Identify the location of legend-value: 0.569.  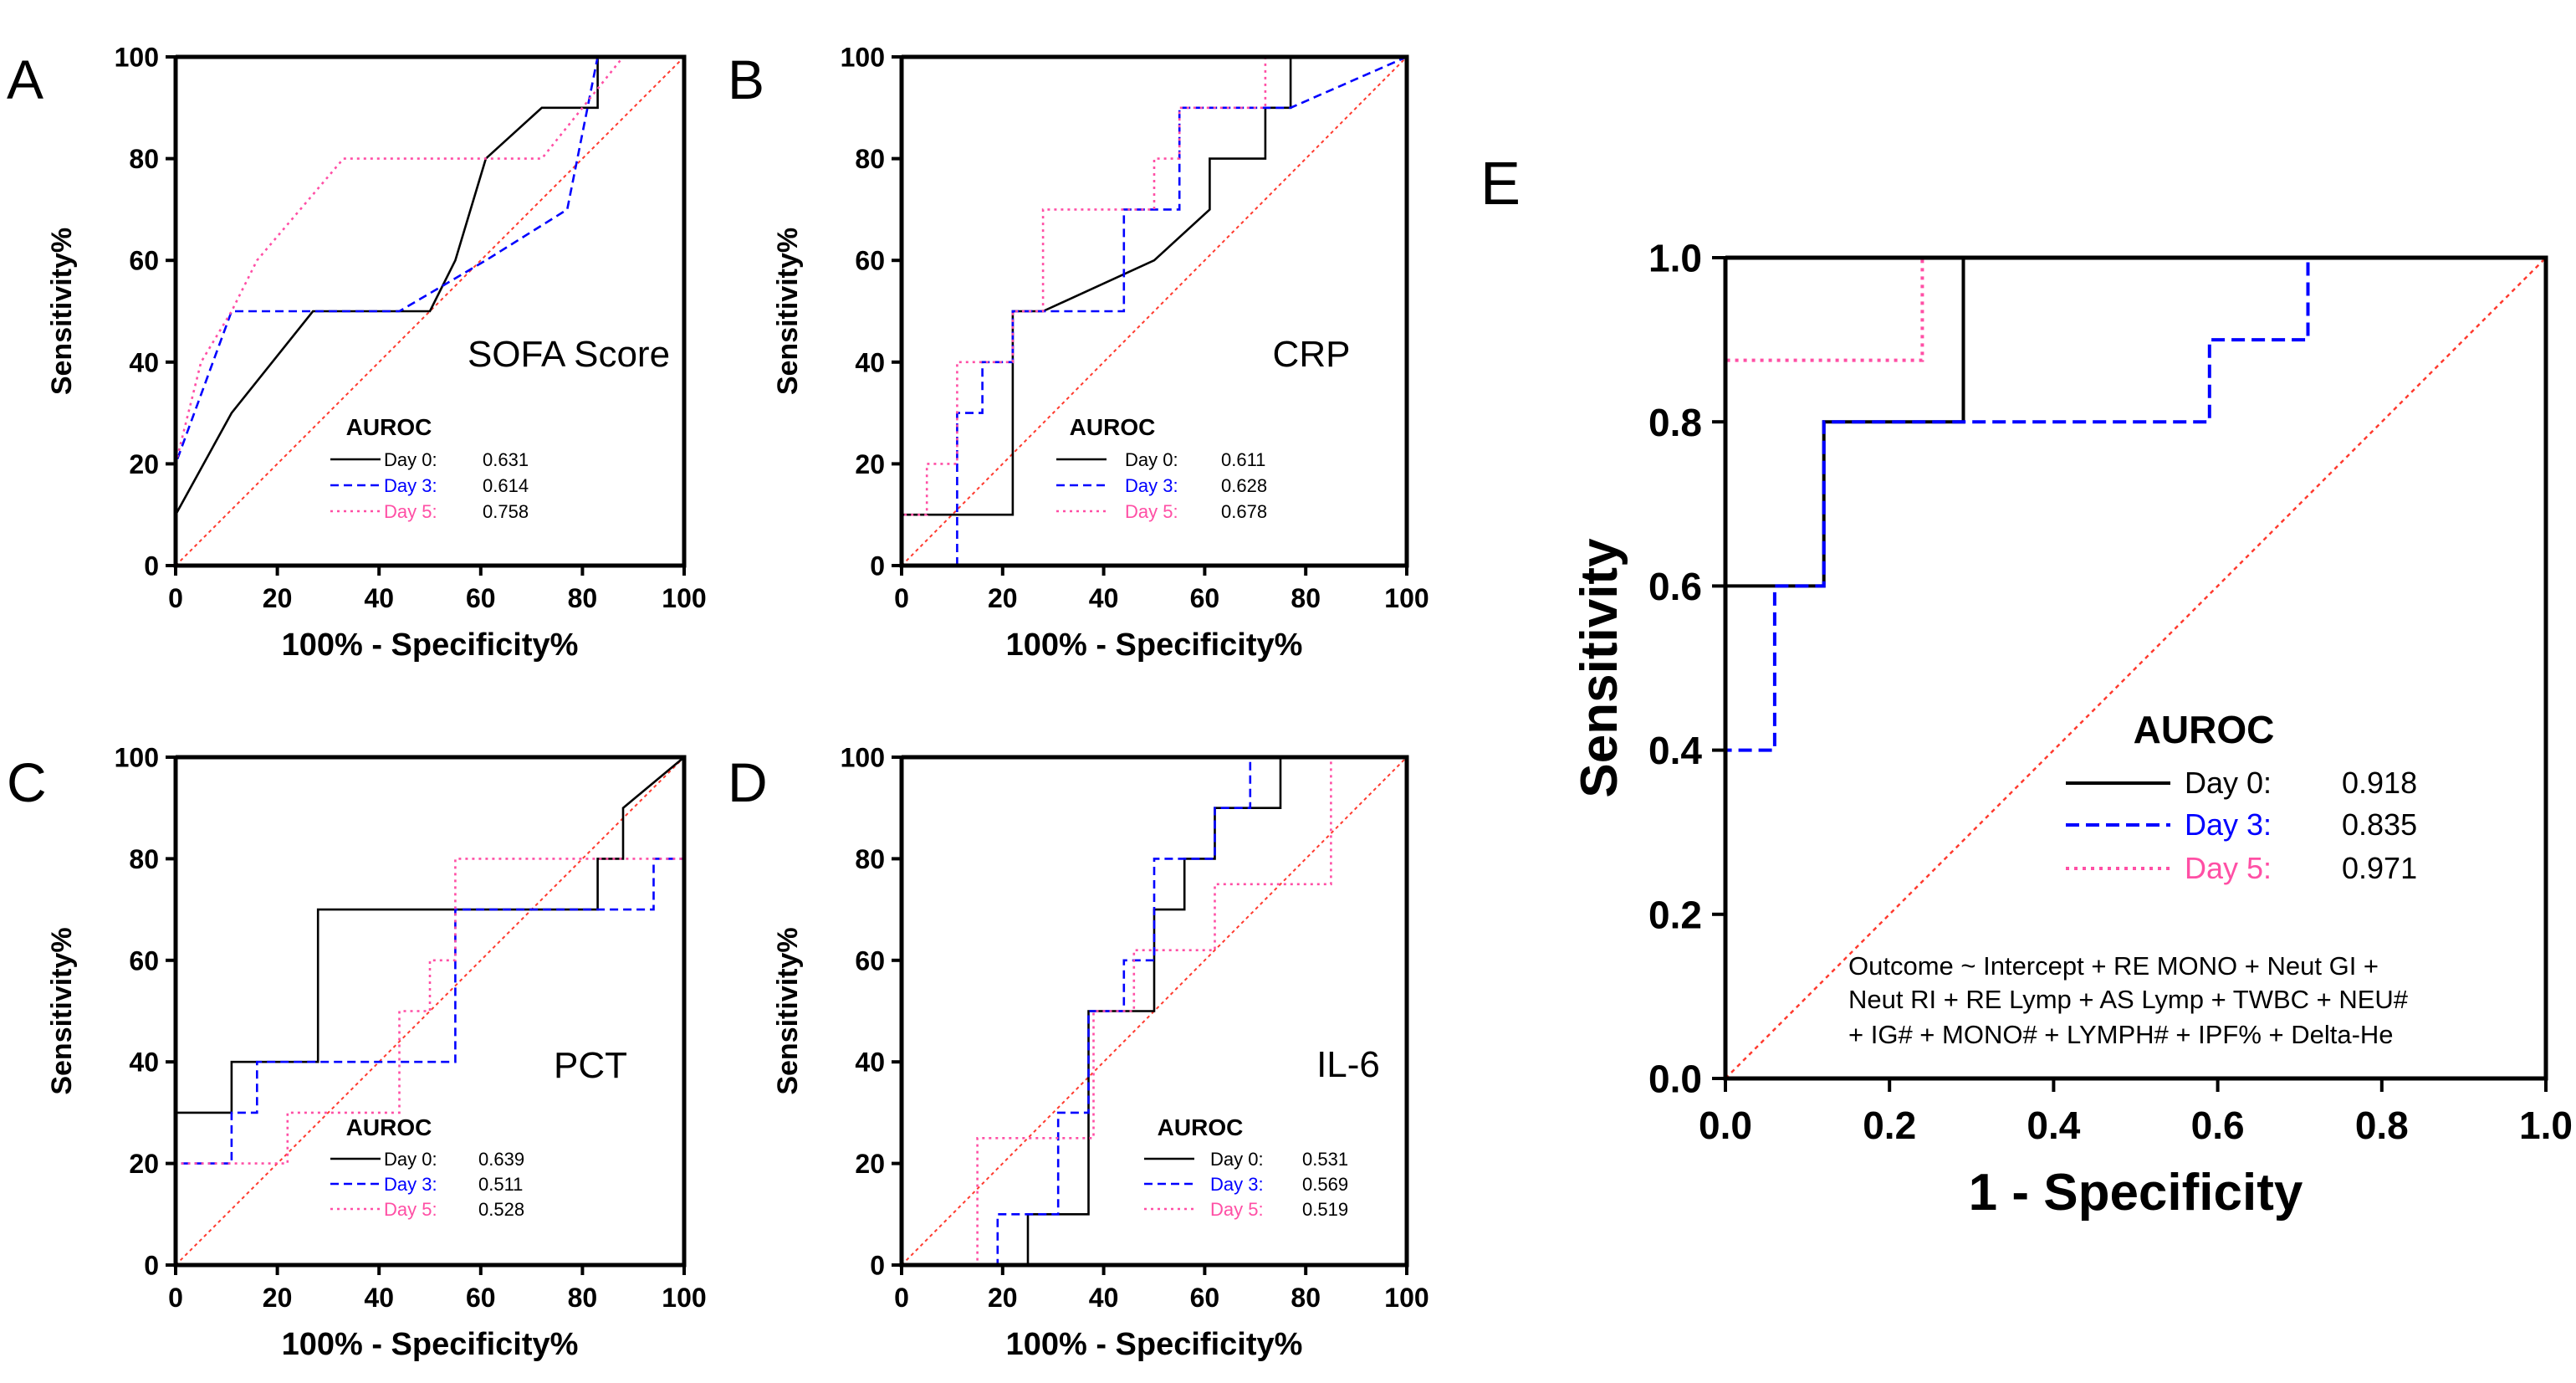
(1325, 1185).